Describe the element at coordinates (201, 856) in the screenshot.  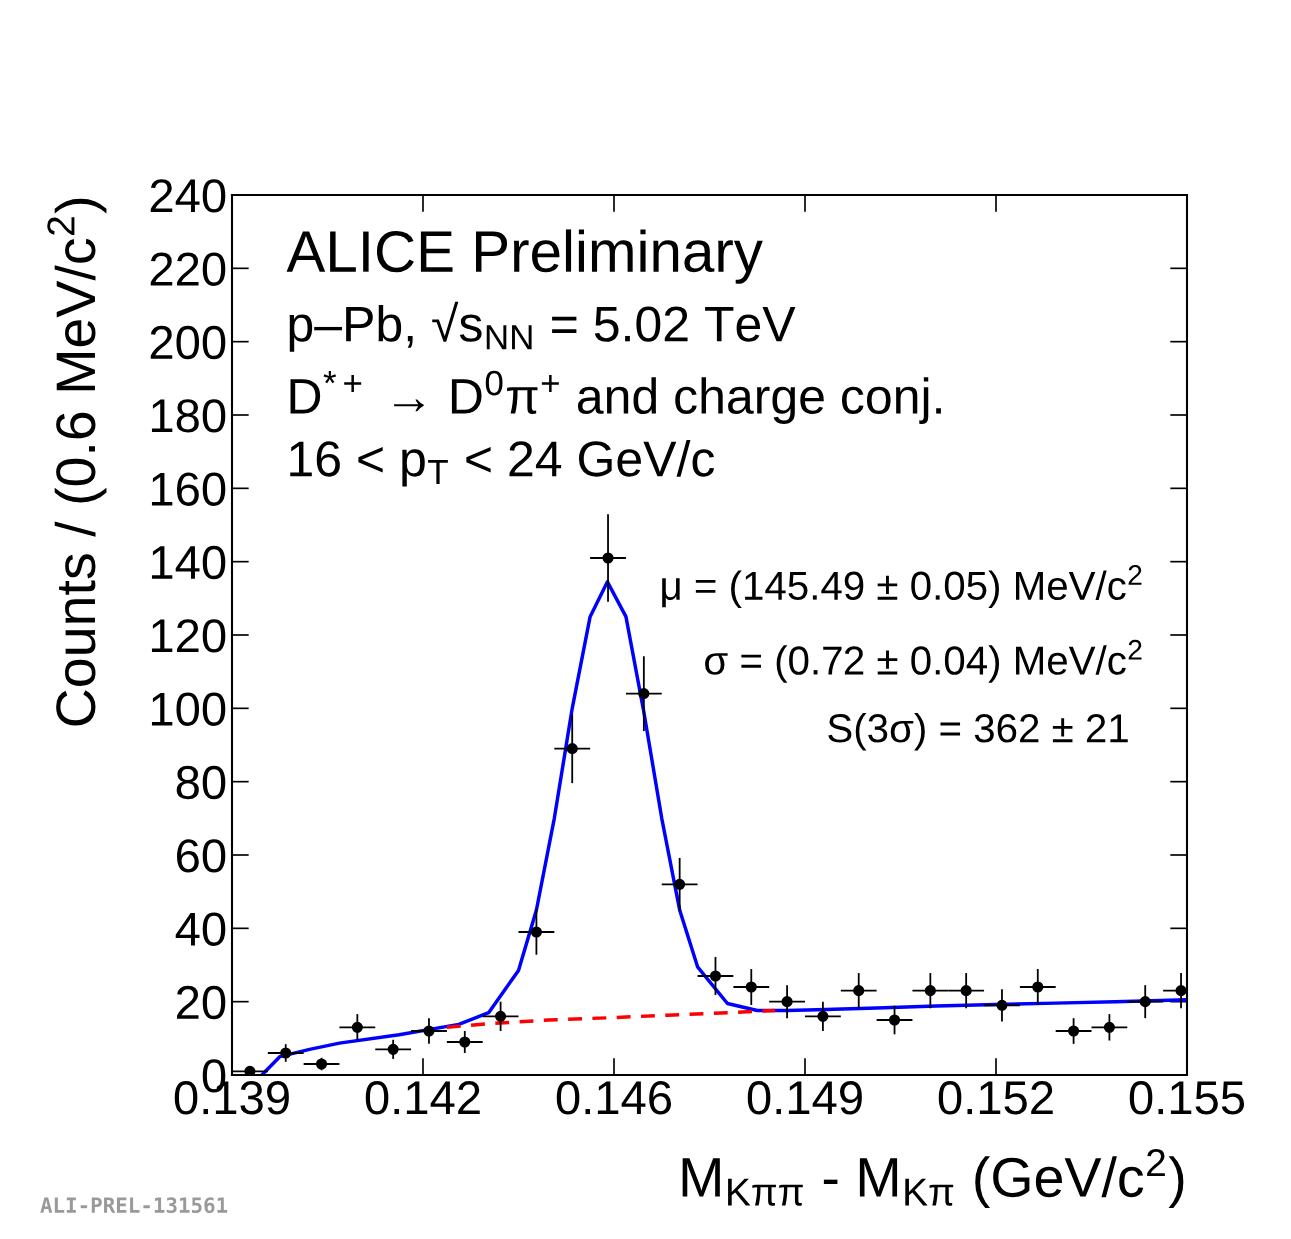
I see `y-tick-label: 60` at that location.